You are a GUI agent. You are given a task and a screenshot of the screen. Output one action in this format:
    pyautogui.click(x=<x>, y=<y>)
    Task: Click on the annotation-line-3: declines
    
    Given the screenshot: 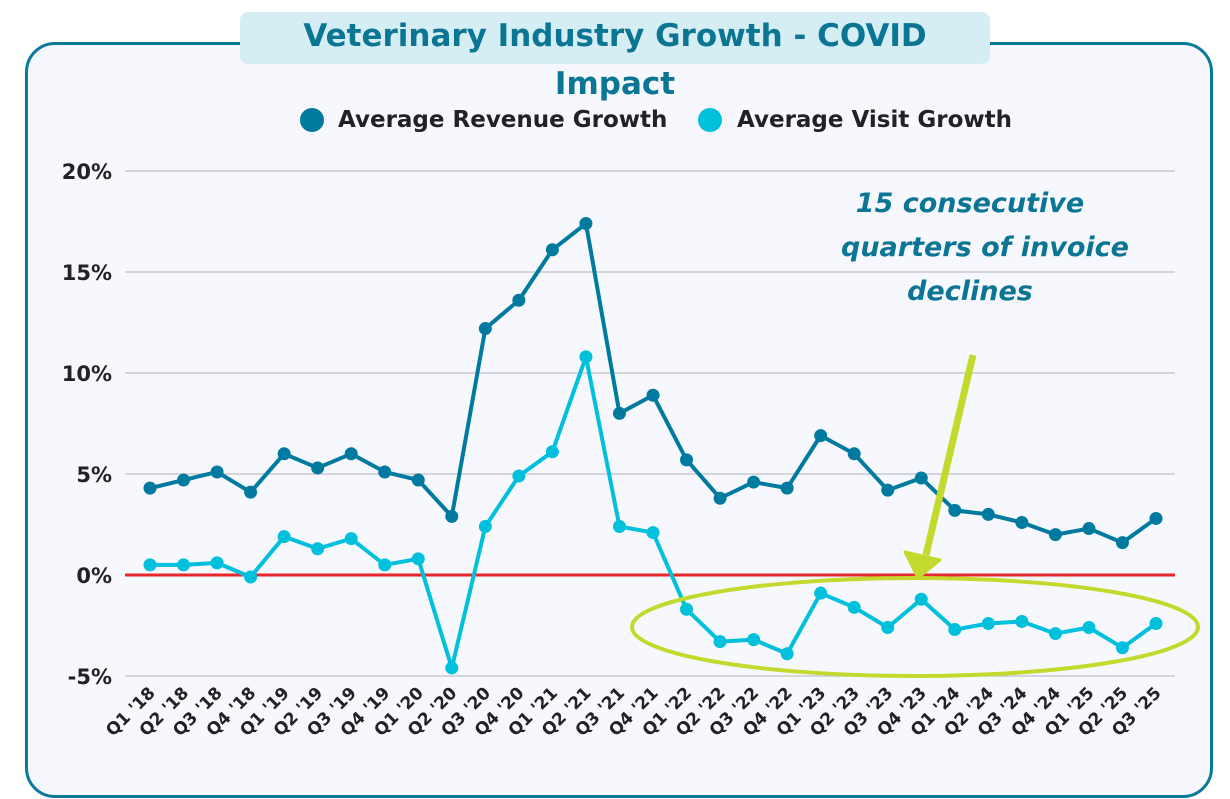 What is the action you would take?
    pyautogui.click(x=970, y=291)
    